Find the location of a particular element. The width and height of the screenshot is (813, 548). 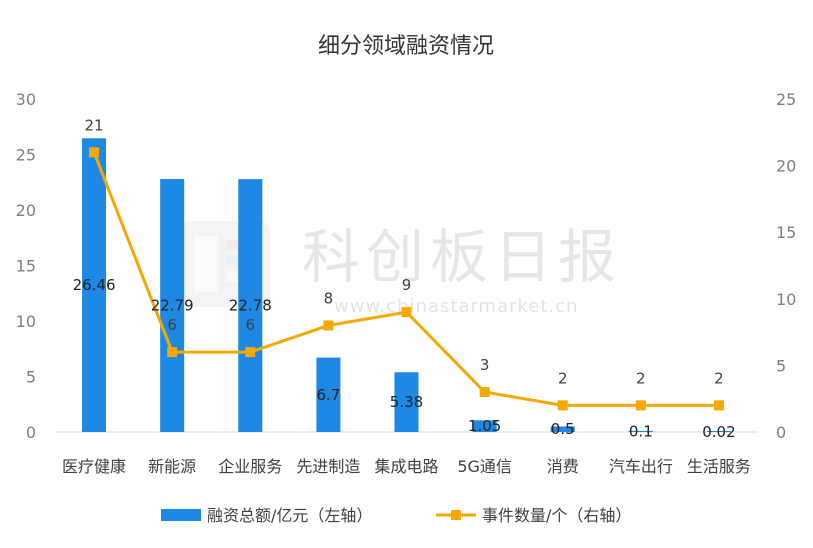

x-category-label: 企业服务 is located at coordinates (250, 466).